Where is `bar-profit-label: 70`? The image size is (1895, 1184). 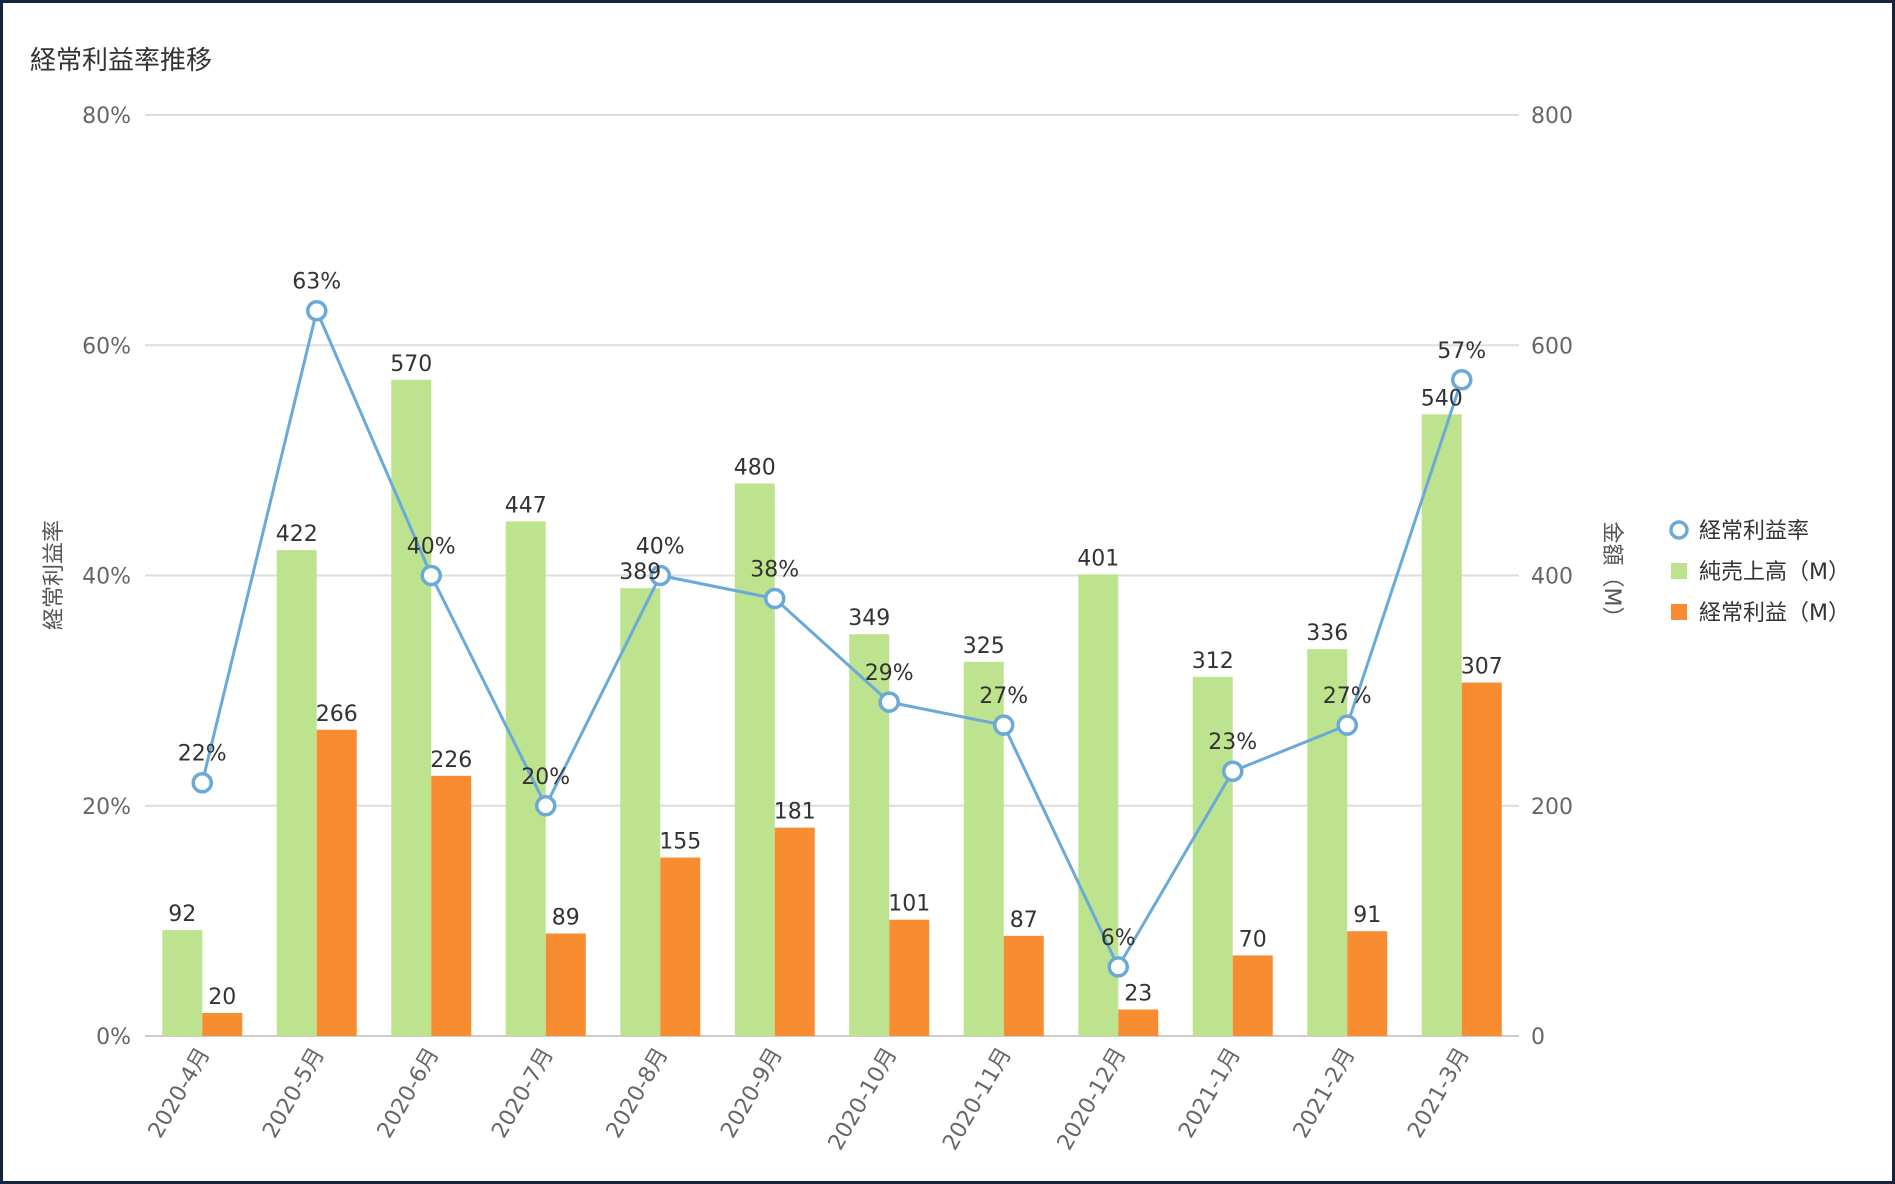 bar-profit-label: 70 is located at coordinates (1253, 939).